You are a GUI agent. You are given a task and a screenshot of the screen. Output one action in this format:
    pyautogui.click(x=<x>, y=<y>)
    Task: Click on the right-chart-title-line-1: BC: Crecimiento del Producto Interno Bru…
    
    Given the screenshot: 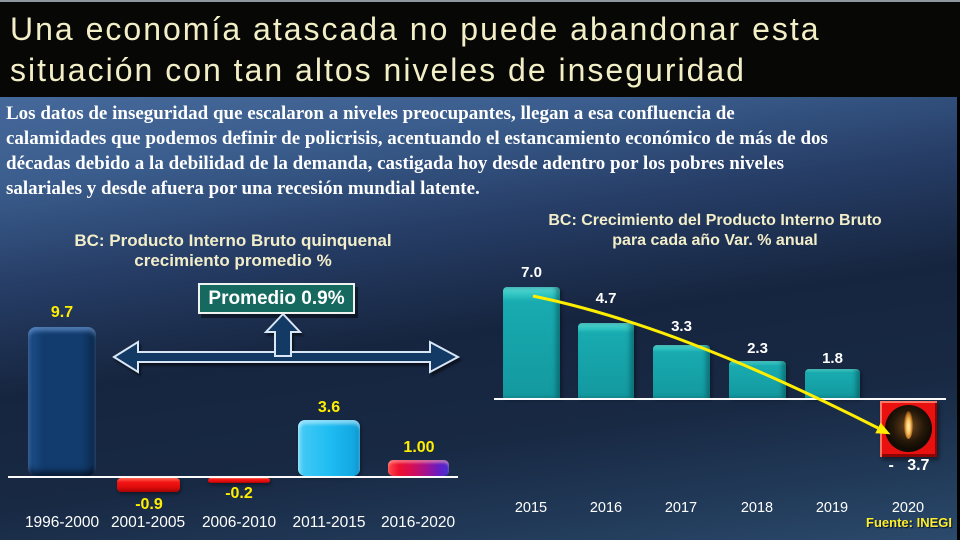 What is the action you would take?
    pyautogui.click(x=715, y=220)
    